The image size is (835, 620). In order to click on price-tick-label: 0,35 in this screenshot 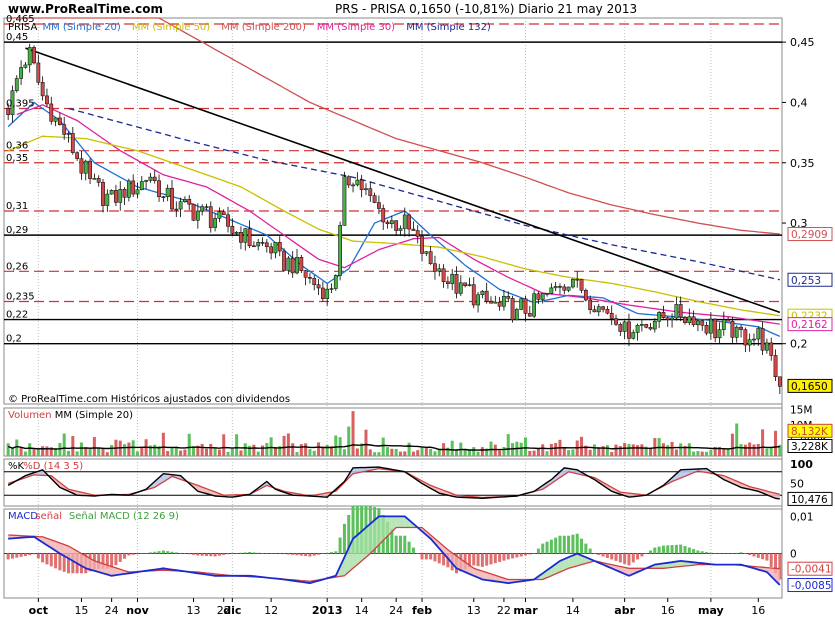, I will do `click(802, 163)`.